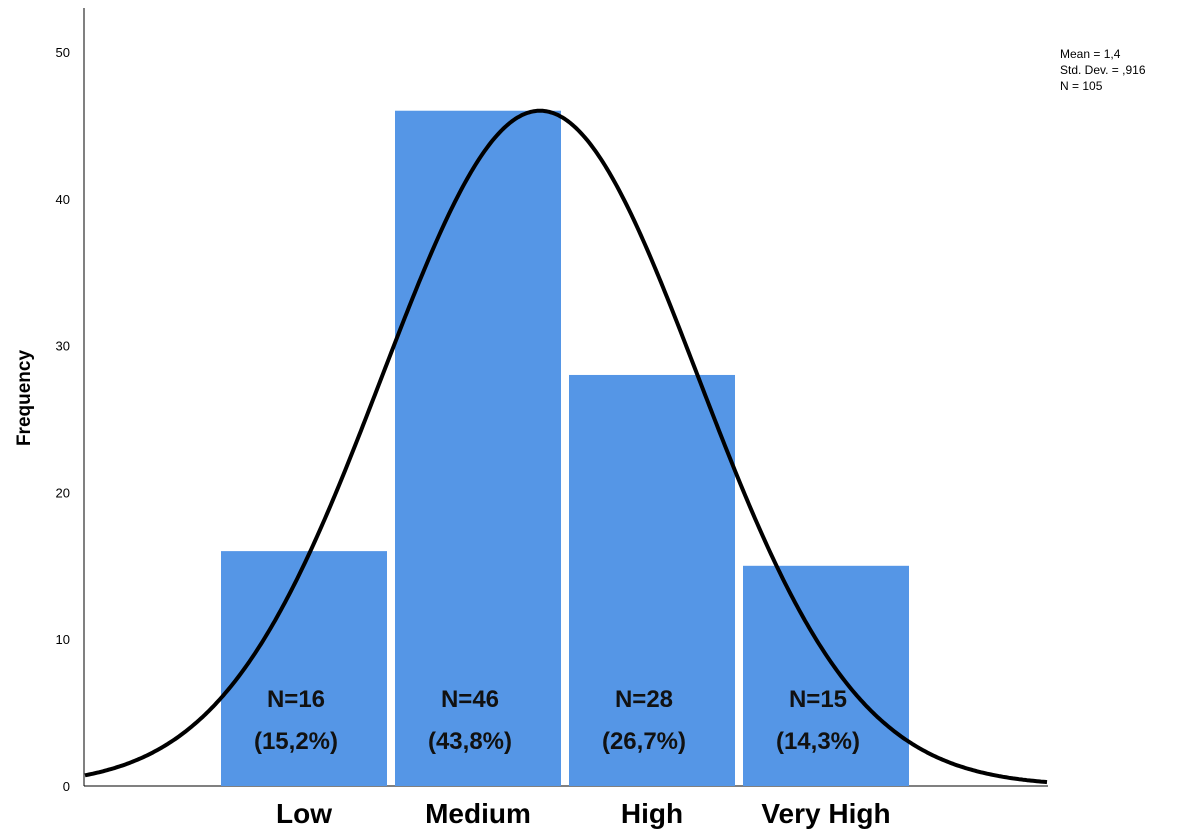 The height and width of the screenshot is (833, 1181). I want to click on y-tick-label: 30, so click(63, 346).